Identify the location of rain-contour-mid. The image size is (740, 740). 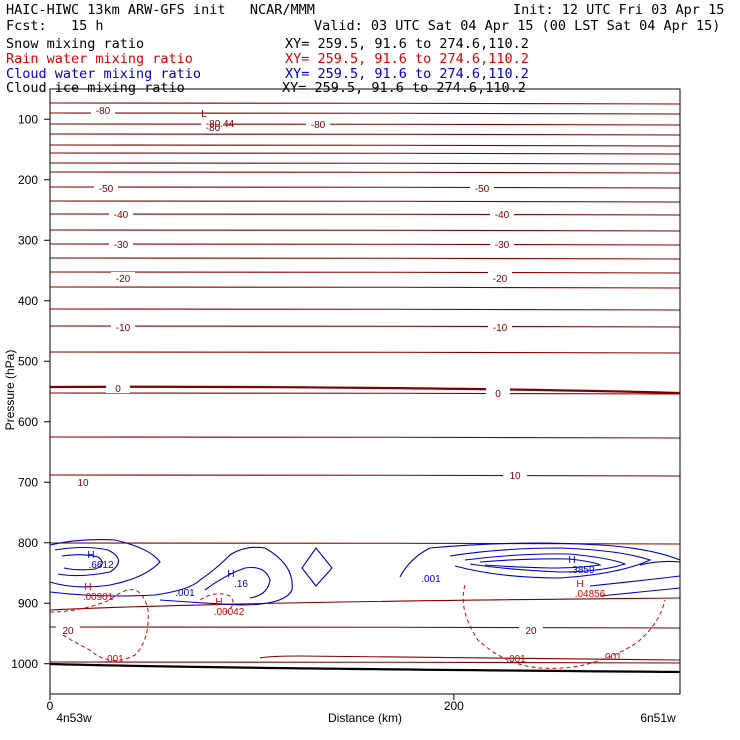
(216, 603).